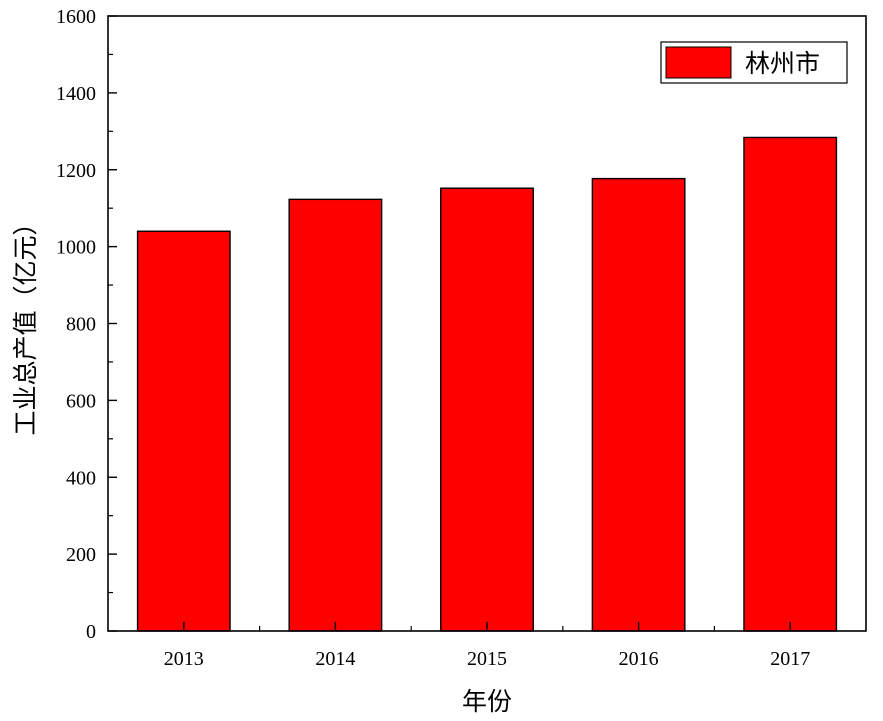 Image resolution: width=883 pixels, height=721 pixels. What do you see at coordinates (81, 325) in the screenshot?
I see `y-tick-label: 800` at bounding box center [81, 325].